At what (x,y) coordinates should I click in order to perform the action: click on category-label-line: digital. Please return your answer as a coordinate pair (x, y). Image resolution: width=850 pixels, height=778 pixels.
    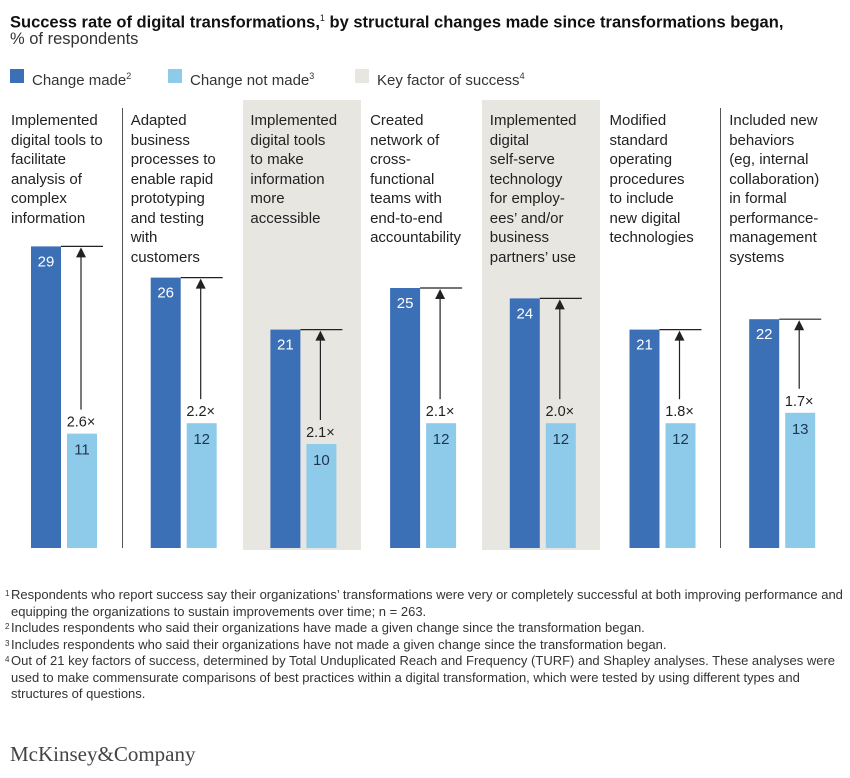
    Looking at the image, I should click on (509, 140).